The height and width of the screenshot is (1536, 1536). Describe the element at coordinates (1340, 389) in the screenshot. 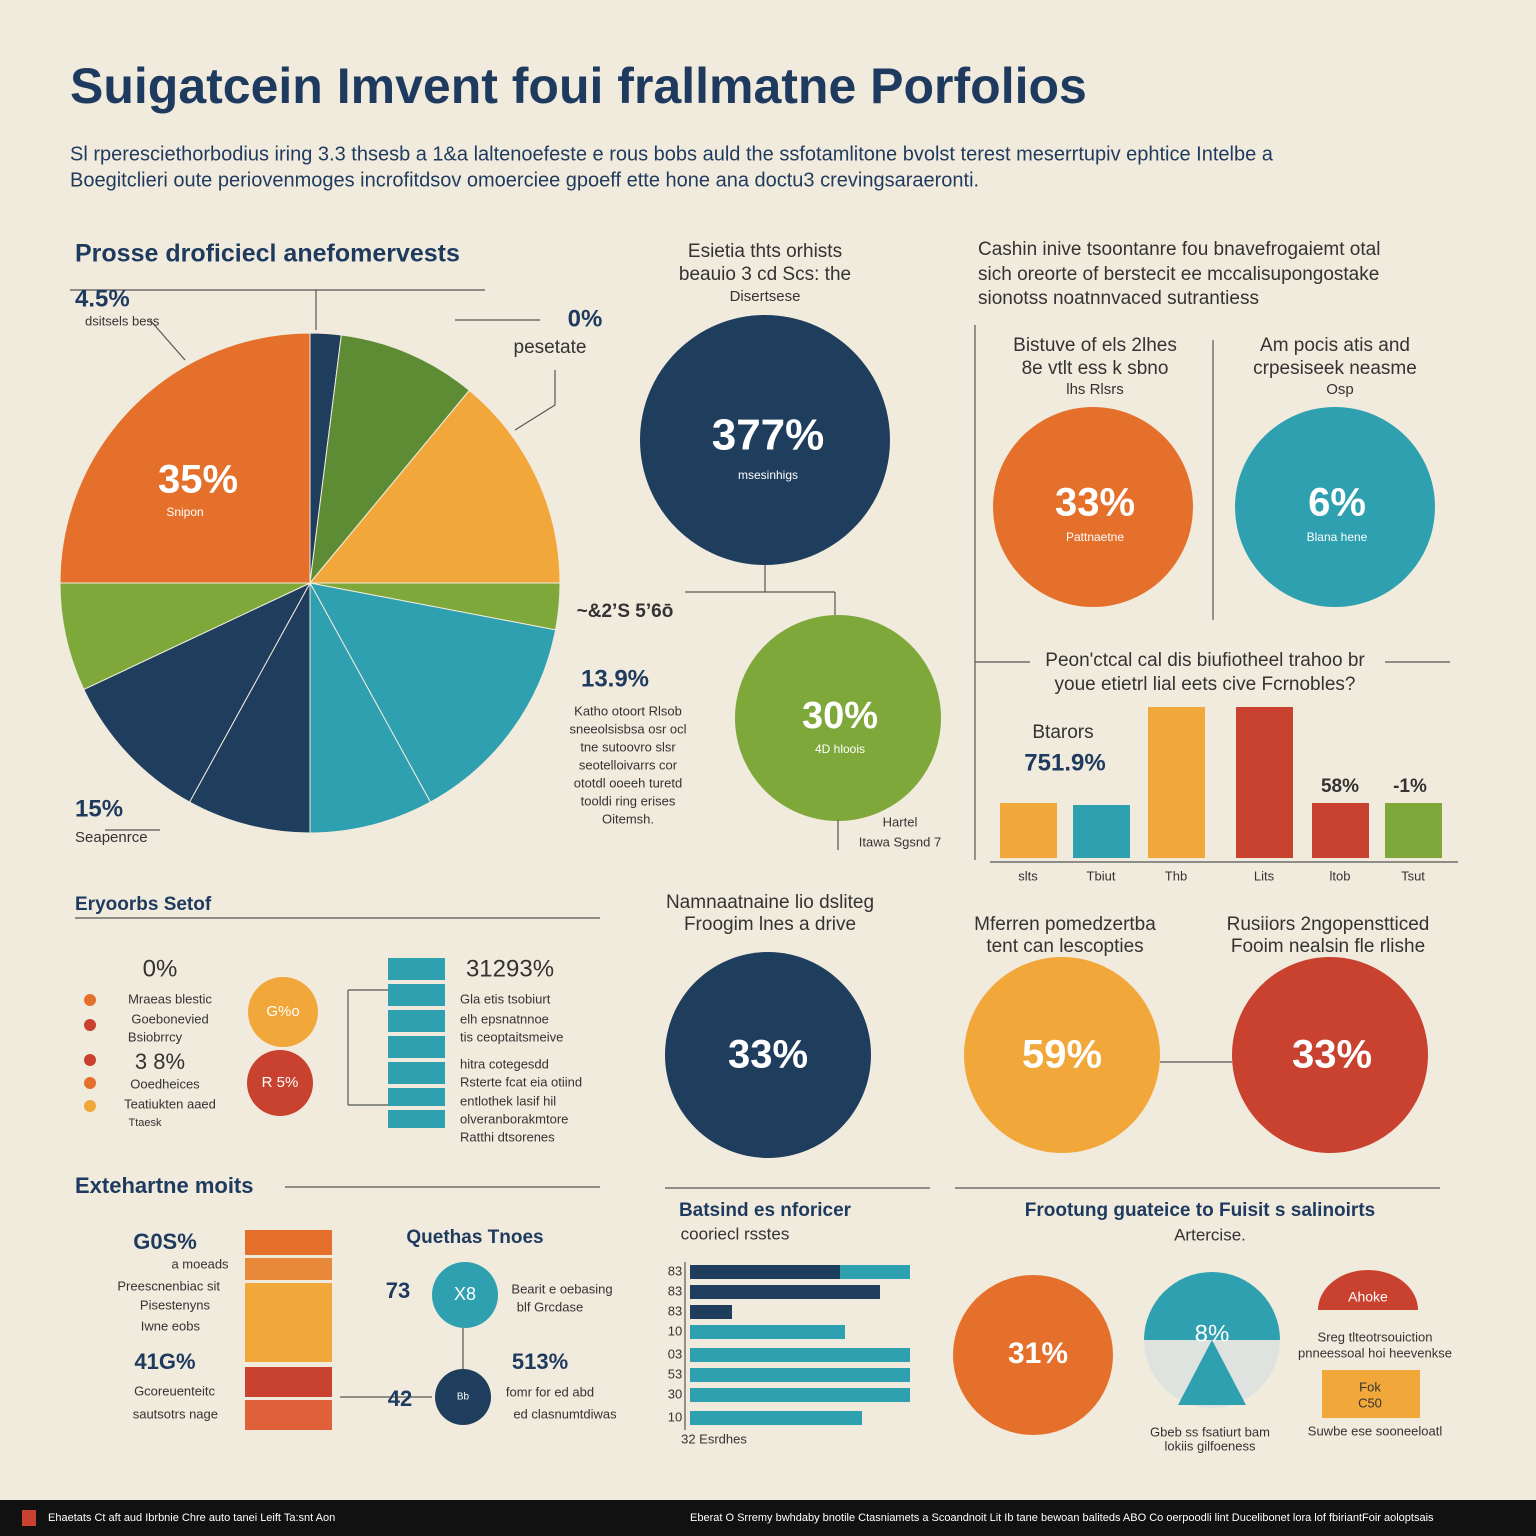

I see `heading: Osp` at that location.